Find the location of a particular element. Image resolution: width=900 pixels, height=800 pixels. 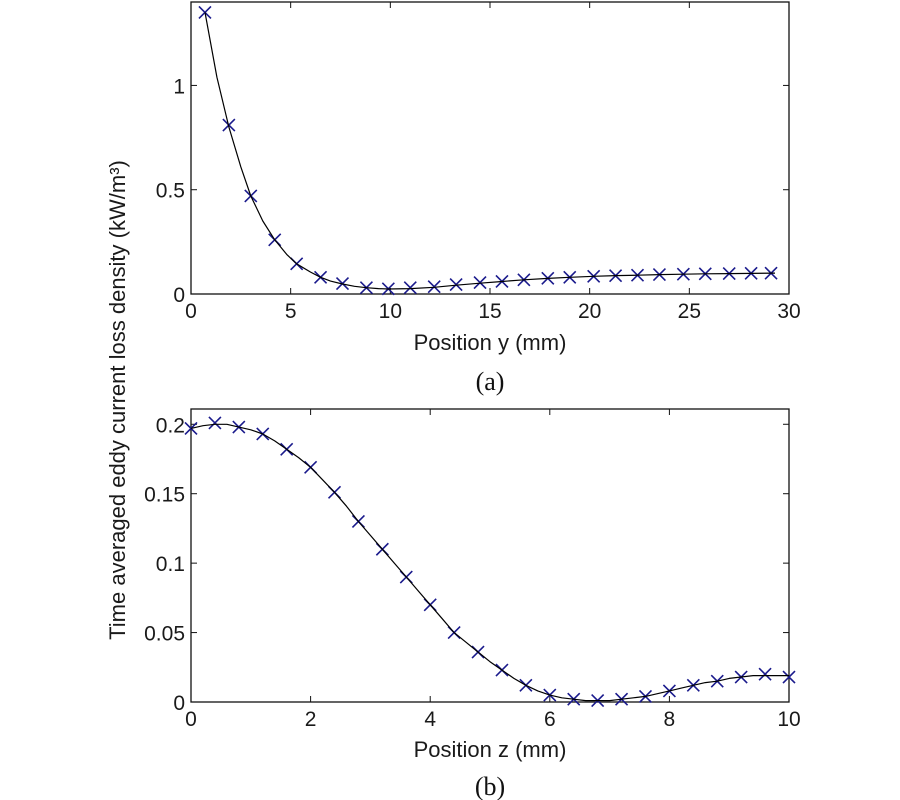

y-tick-label: 0.05 is located at coordinates (164, 634).